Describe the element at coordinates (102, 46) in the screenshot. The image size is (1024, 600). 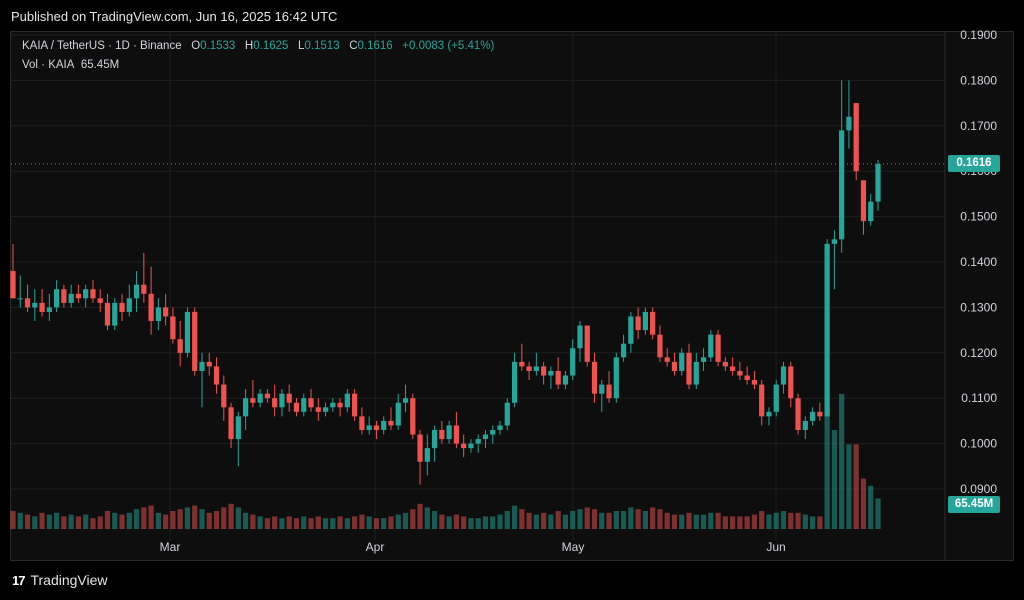
I see `symbol-label: KAIA / TetherUS · 1D · Binance` at that location.